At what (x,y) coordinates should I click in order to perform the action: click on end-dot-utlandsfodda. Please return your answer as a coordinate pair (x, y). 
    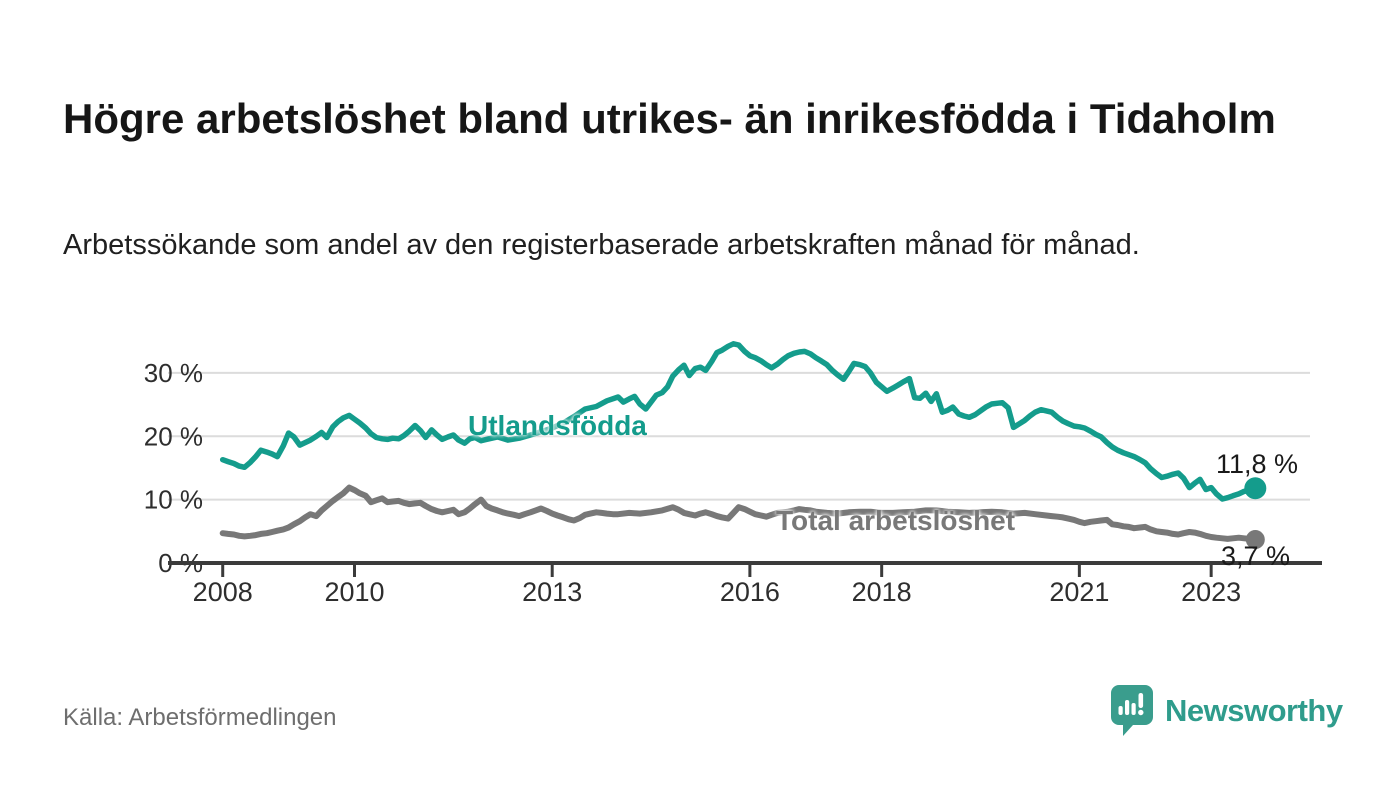
    Looking at the image, I should click on (1255, 488).